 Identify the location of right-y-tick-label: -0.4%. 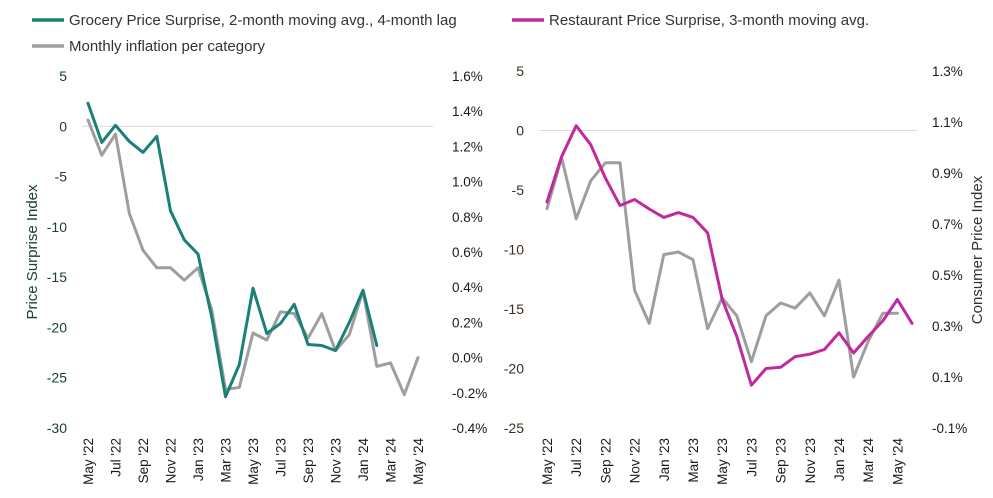
(469, 428).